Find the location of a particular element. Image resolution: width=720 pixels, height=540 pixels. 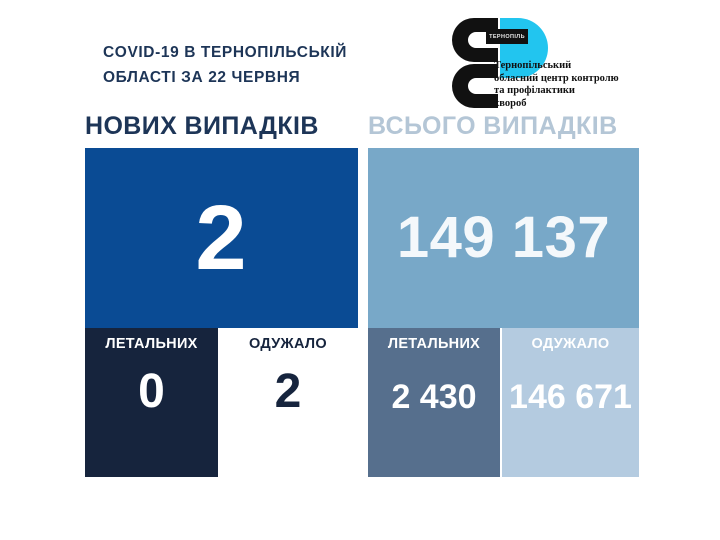

total-cases-value: 149 137 is located at coordinates (503, 237).